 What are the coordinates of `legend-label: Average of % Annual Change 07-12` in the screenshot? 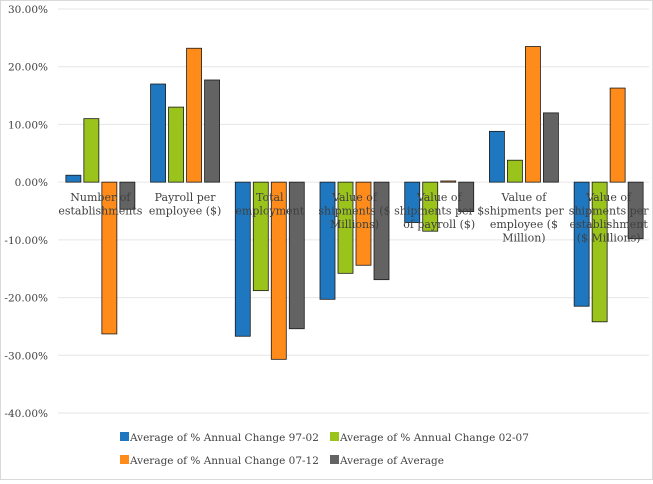 It's located at (224, 461).